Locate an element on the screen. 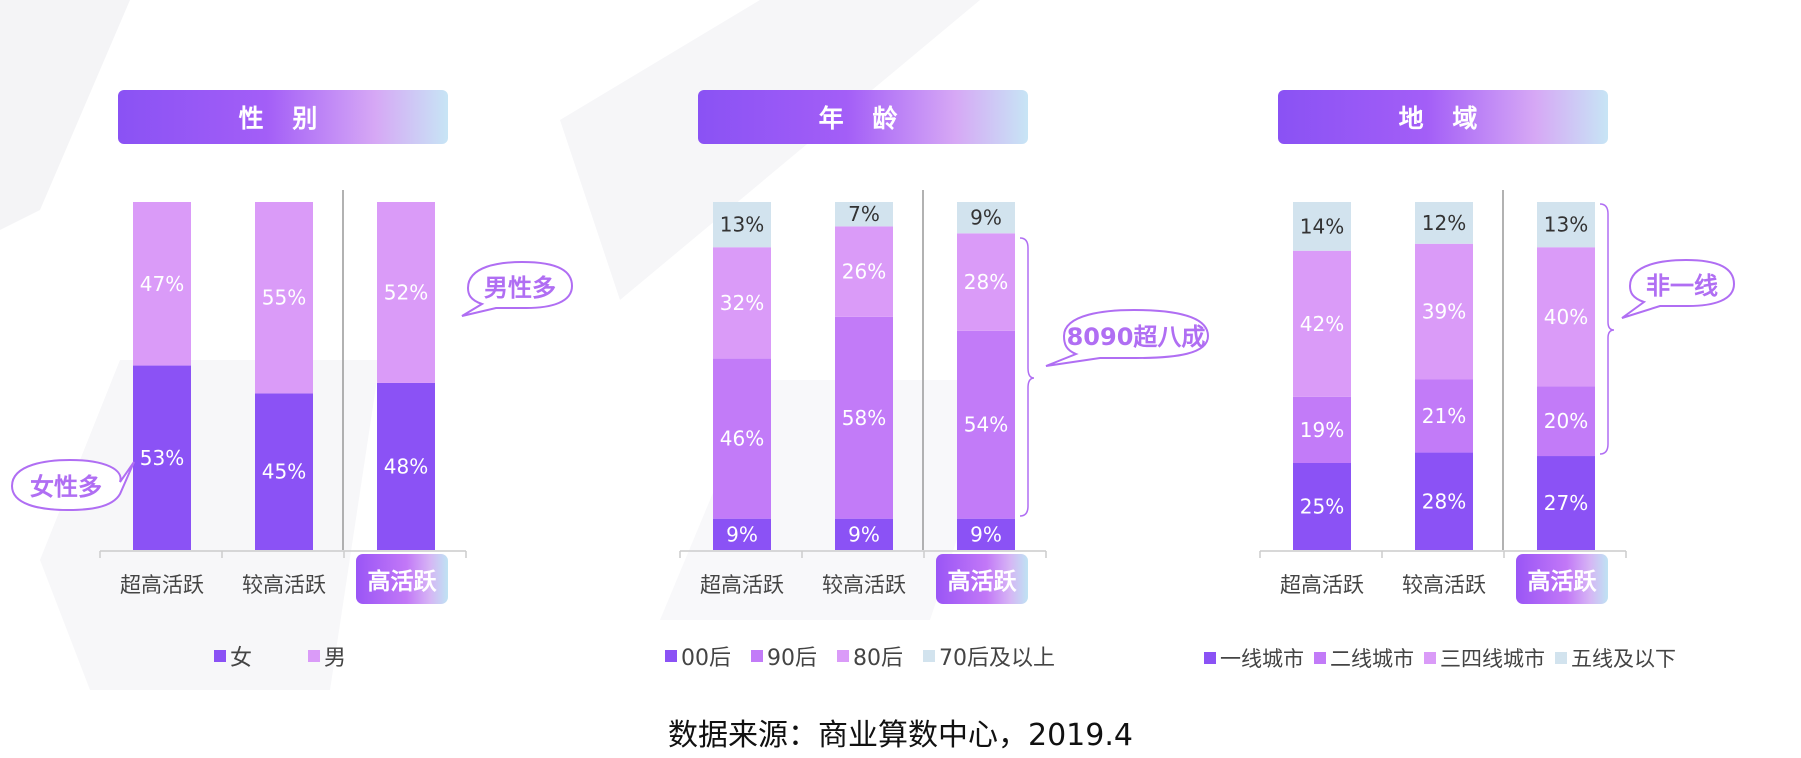  legend-label: 70后及以上 is located at coordinates (997, 658).